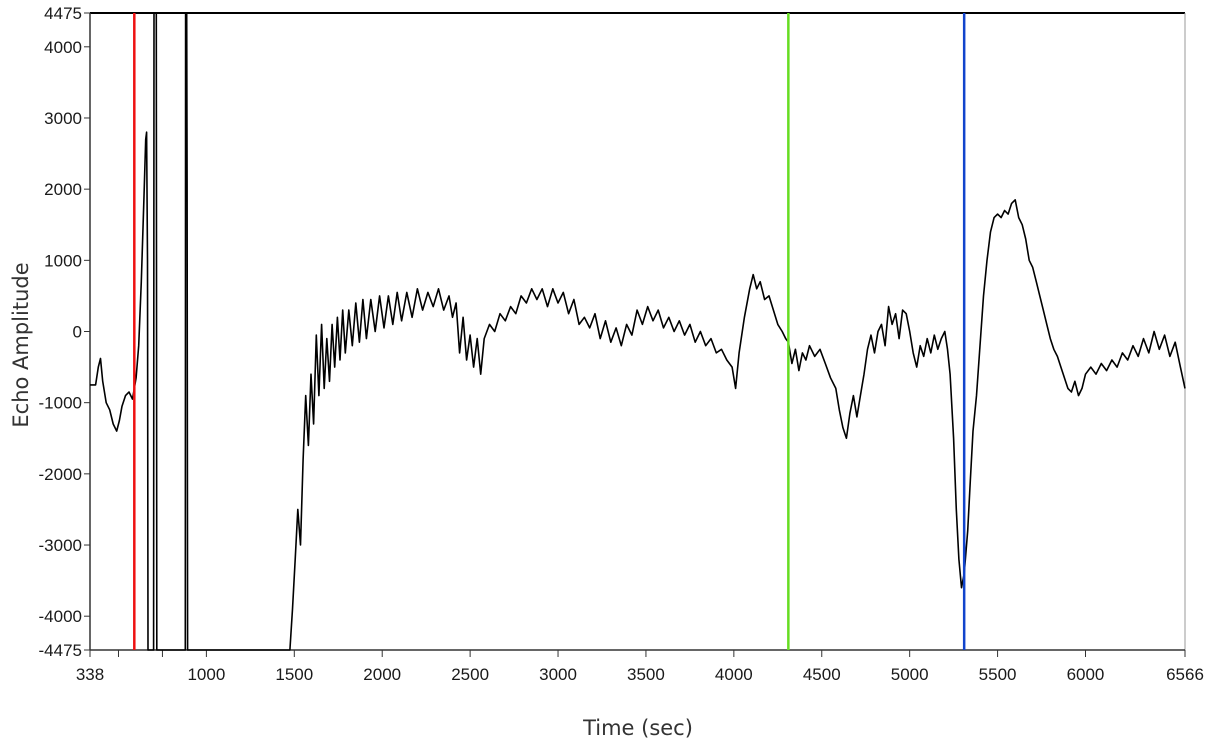 The height and width of the screenshot is (747, 1212). Describe the element at coordinates (63, 260) in the screenshot. I see `y-tick-label: 1000` at that location.